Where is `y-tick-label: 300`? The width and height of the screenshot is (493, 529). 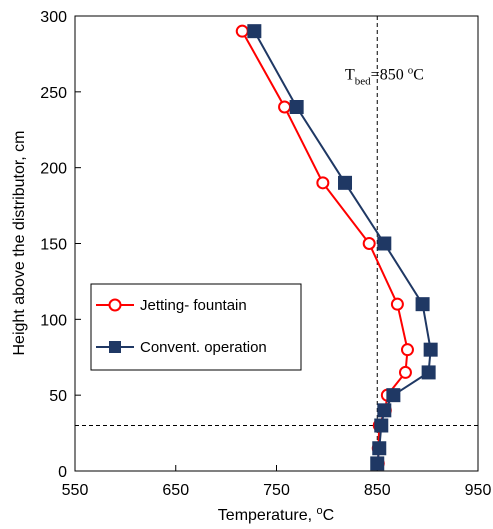
y-tick-label: 300 is located at coordinates (53, 17).